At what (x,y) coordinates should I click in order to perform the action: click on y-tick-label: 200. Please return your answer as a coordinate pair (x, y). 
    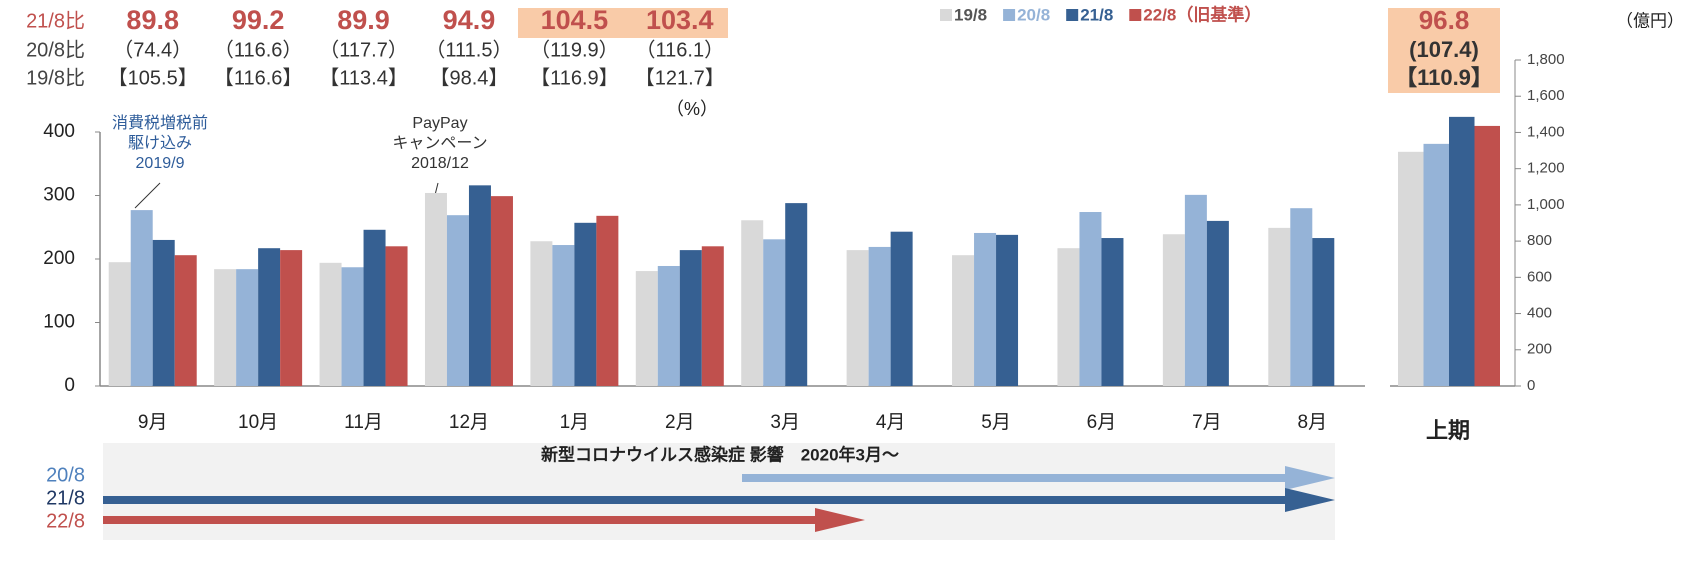
    Looking at the image, I should click on (59, 258).